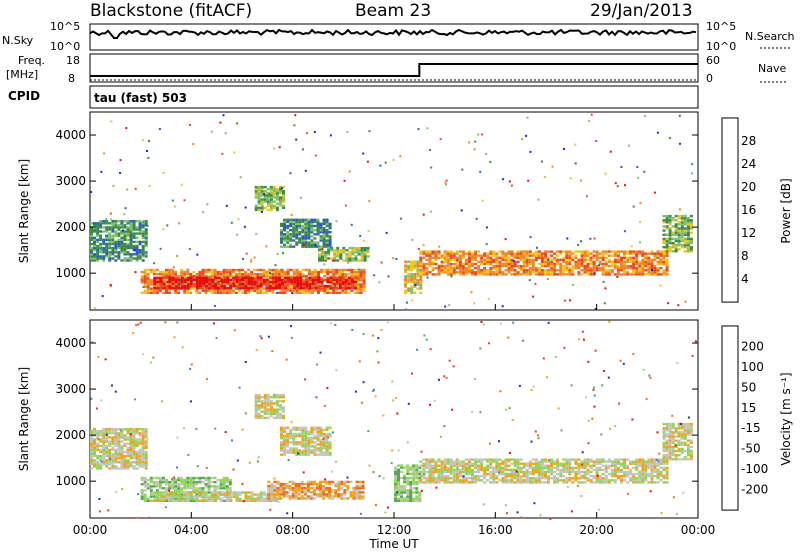 The image size is (800, 558). What do you see at coordinates (270, 198) in the screenshot?
I see `echo-region` at bounding box center [270, 198].